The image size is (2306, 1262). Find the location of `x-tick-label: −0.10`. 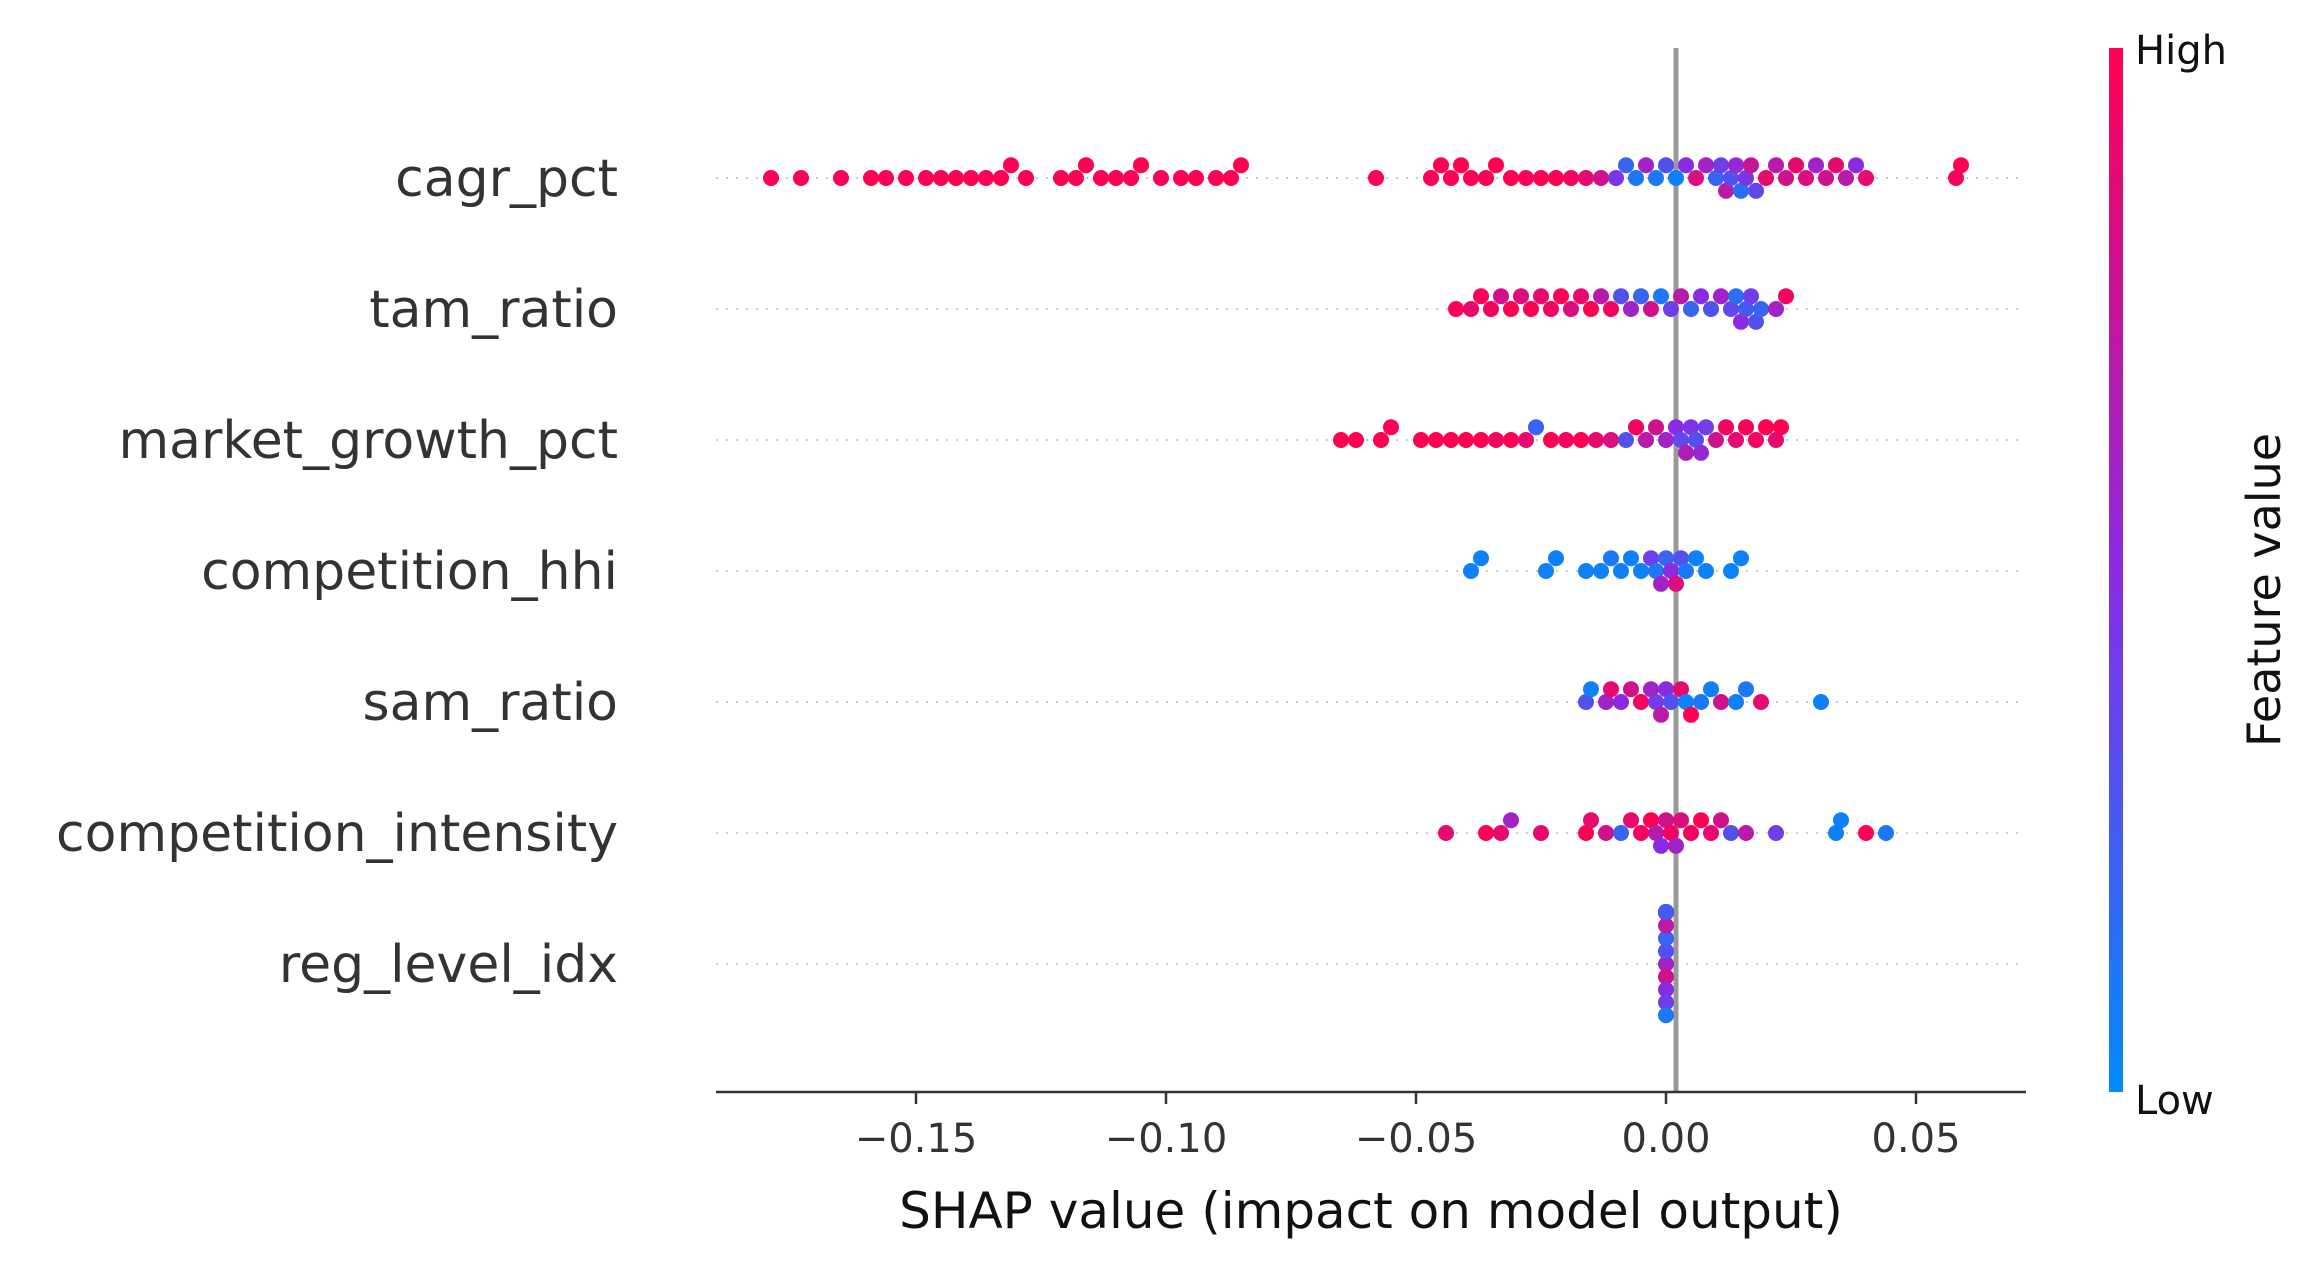

x-tick-label: −0.10 is located at coordinates (1166, 1139).